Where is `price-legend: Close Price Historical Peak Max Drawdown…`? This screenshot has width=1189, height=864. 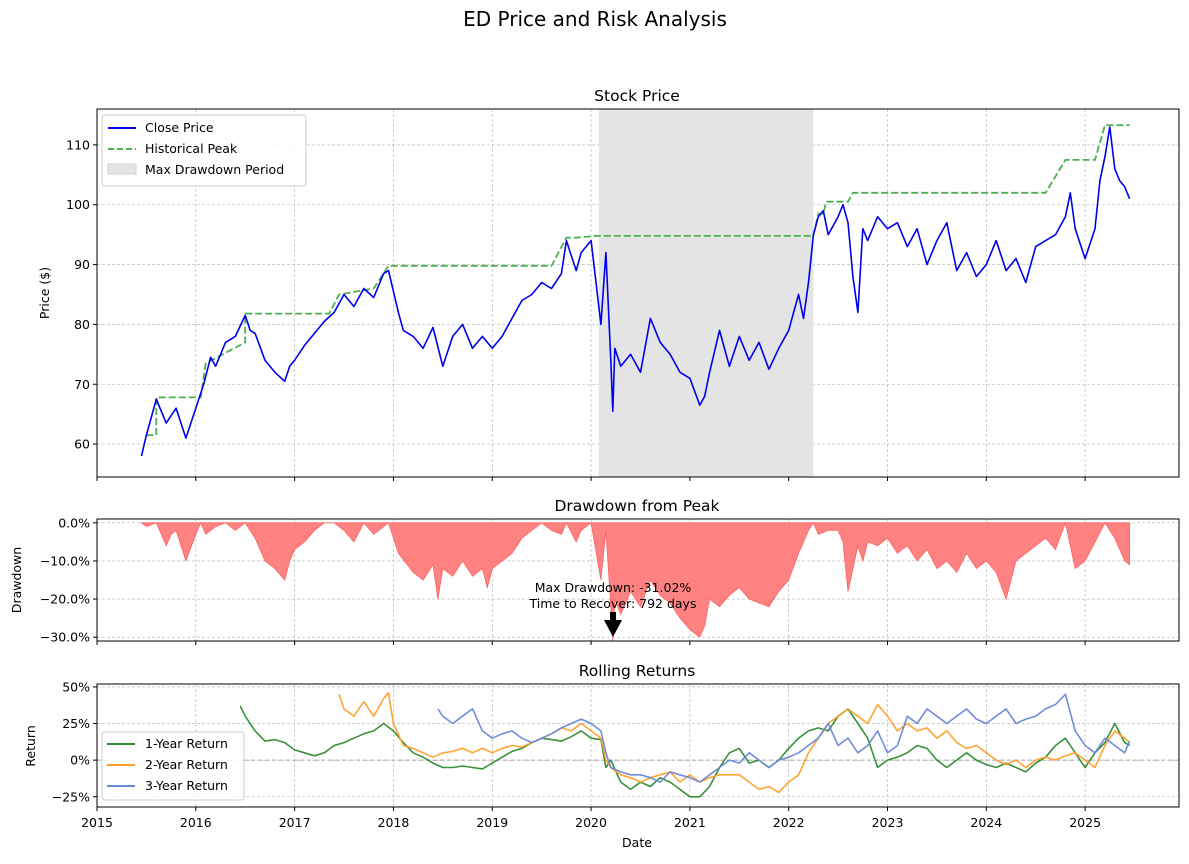 price-legend: Close Price Historical Peak Max Drawdown… is located at coordinates (204, 150).